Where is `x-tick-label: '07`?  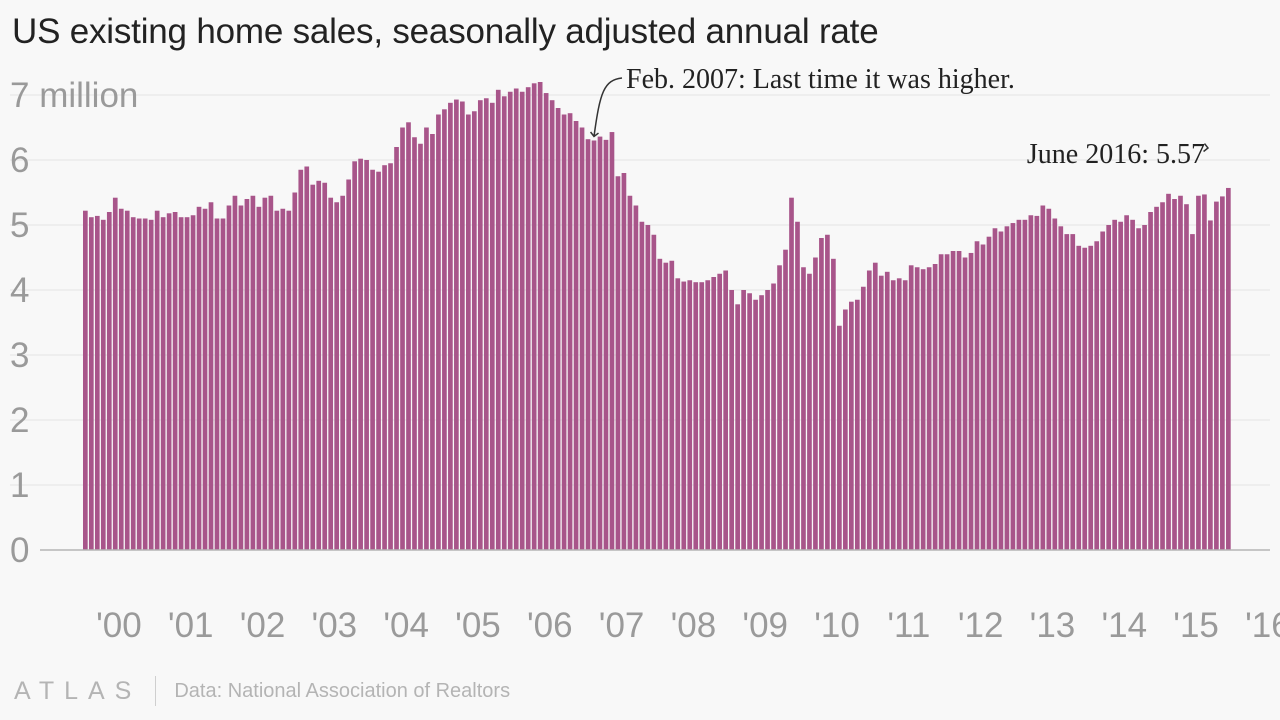
x-tick-label: '07 is located at coordinates (622, 625).